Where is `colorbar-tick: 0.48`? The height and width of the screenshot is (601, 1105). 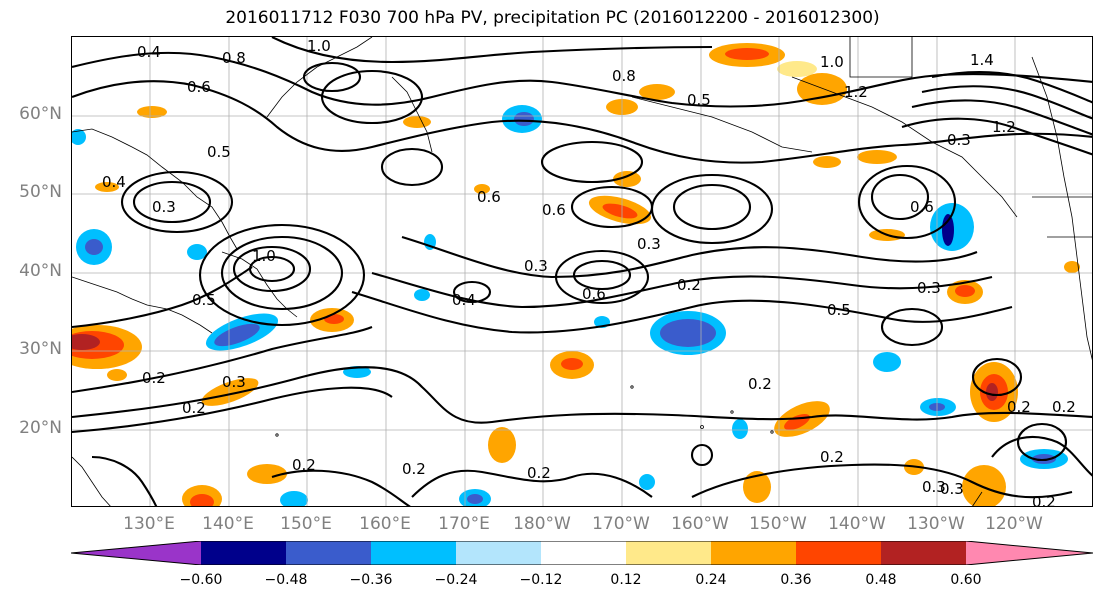 colorbar-tick: 0.48 is located at coordinates (881, 580).